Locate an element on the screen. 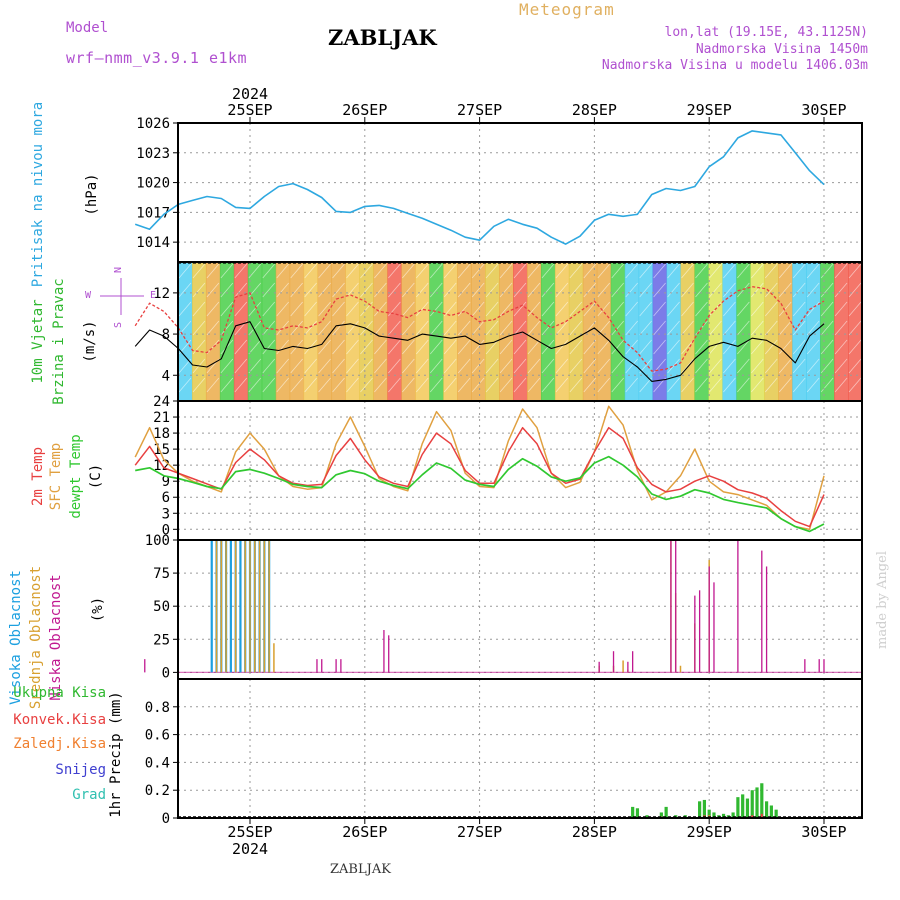  panel-bg-temperature is located at coordinates (520, 470).